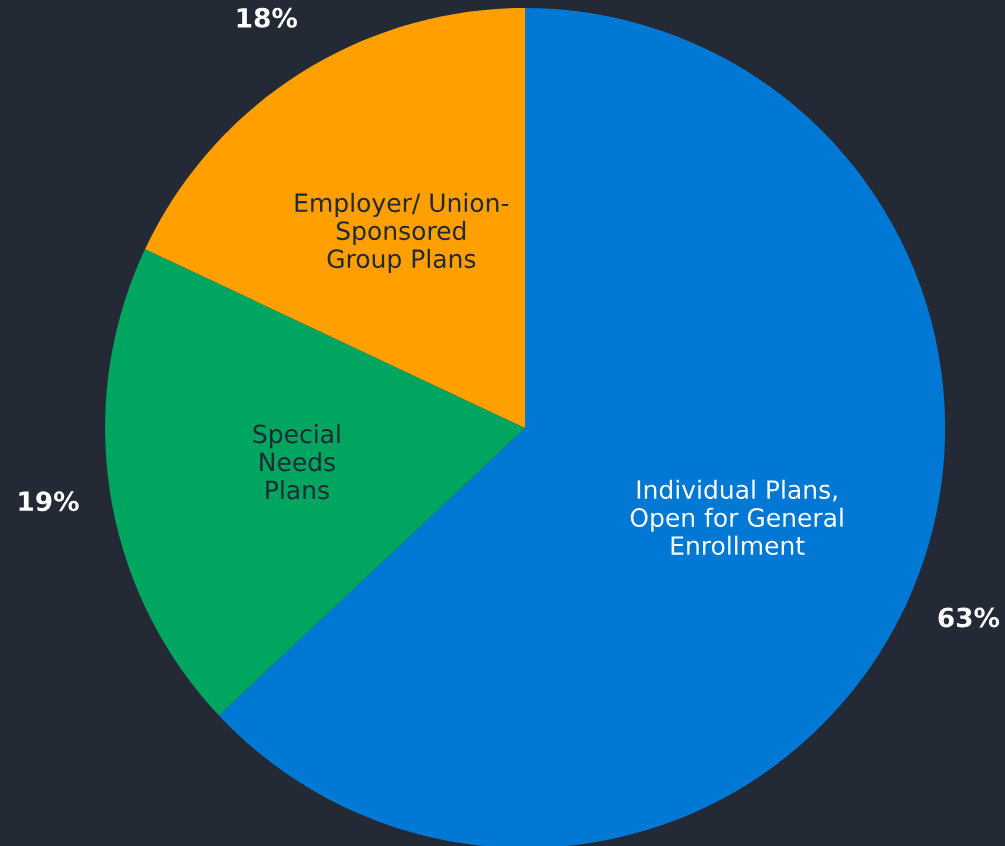 The image size is (1005, 846). What do you see at coordinates (296, 462) in the screenshot?
I see `slice-label: Special Needs Plans` at bounding box center [296, 462].